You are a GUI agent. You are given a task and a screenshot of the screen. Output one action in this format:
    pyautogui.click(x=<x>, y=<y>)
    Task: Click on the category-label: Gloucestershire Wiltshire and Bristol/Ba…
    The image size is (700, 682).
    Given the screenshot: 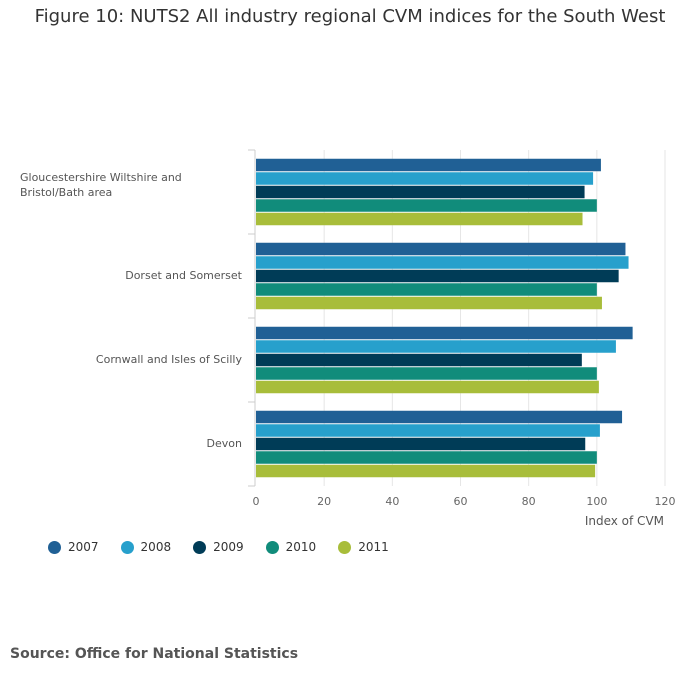 What is the action you would take?
    pyautogui.click(x=101, y=185)
    